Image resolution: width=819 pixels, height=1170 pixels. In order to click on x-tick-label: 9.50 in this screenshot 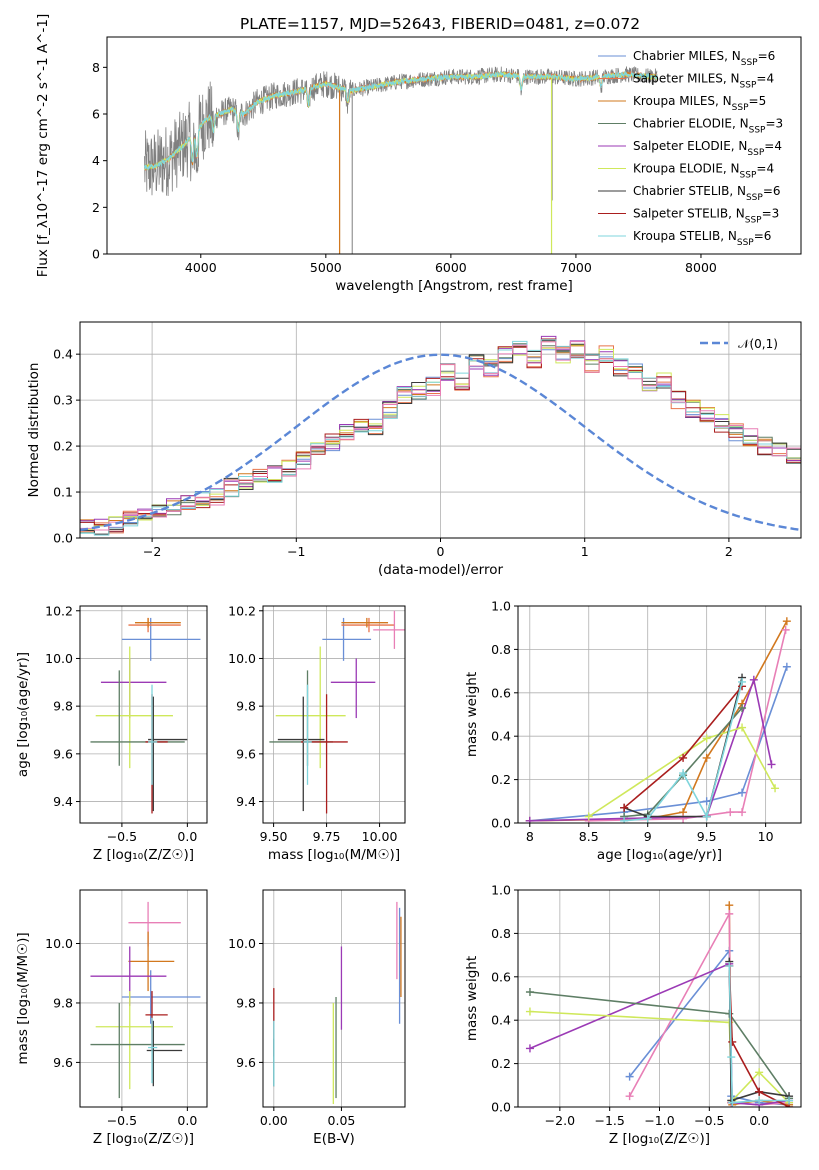, I will do `click(274, 836)`.